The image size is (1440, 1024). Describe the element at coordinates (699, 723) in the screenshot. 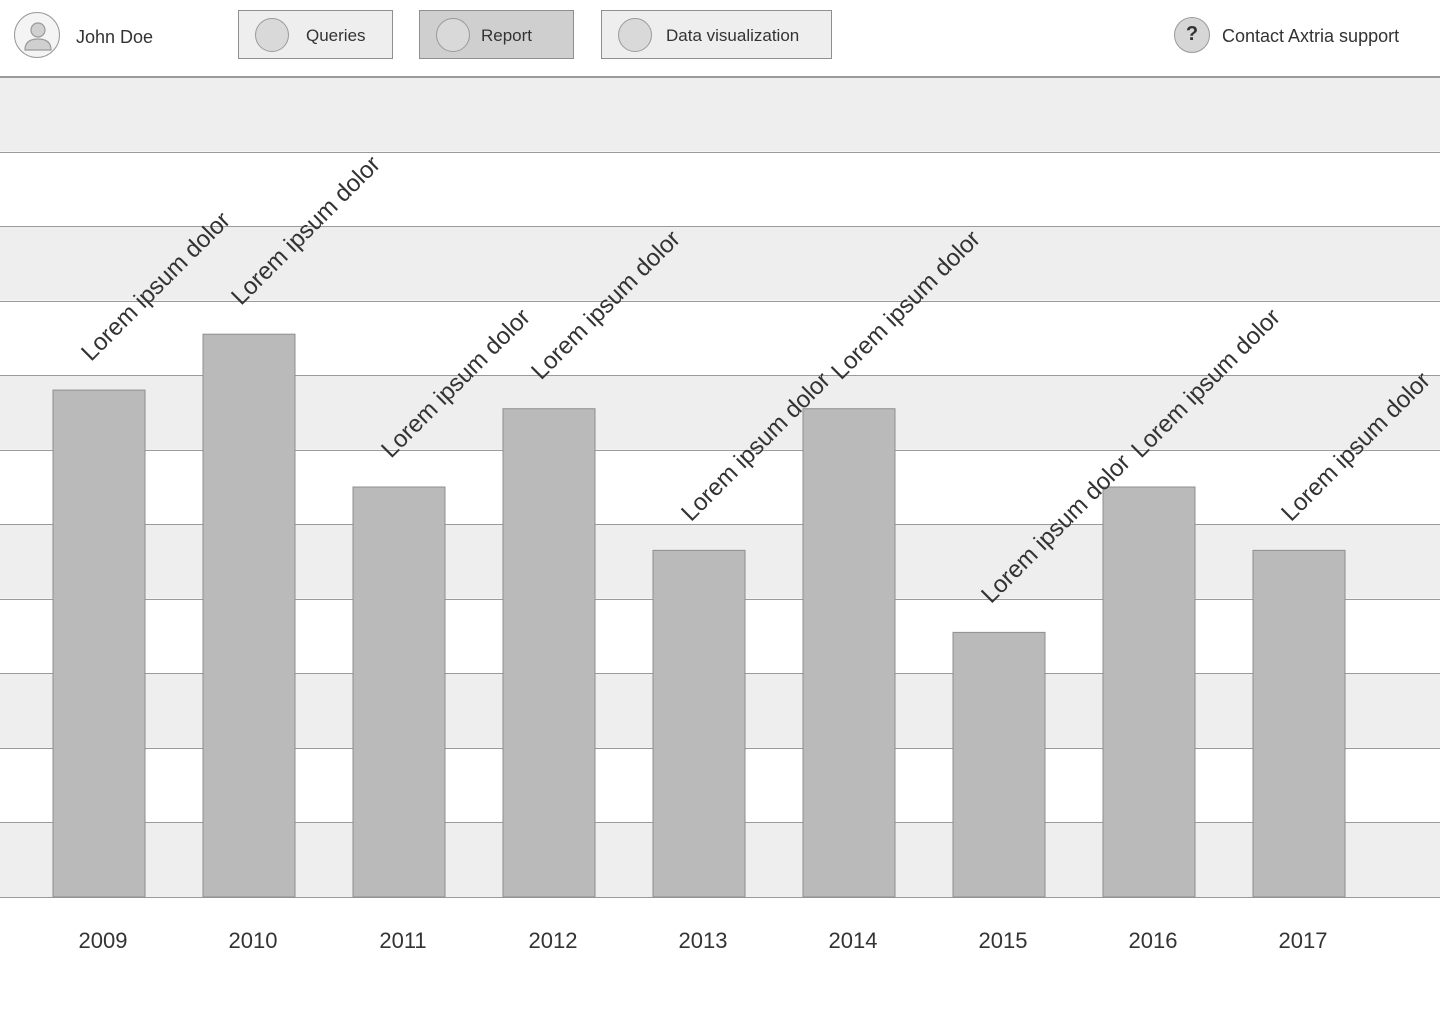

I see `bar-2013` at that location.